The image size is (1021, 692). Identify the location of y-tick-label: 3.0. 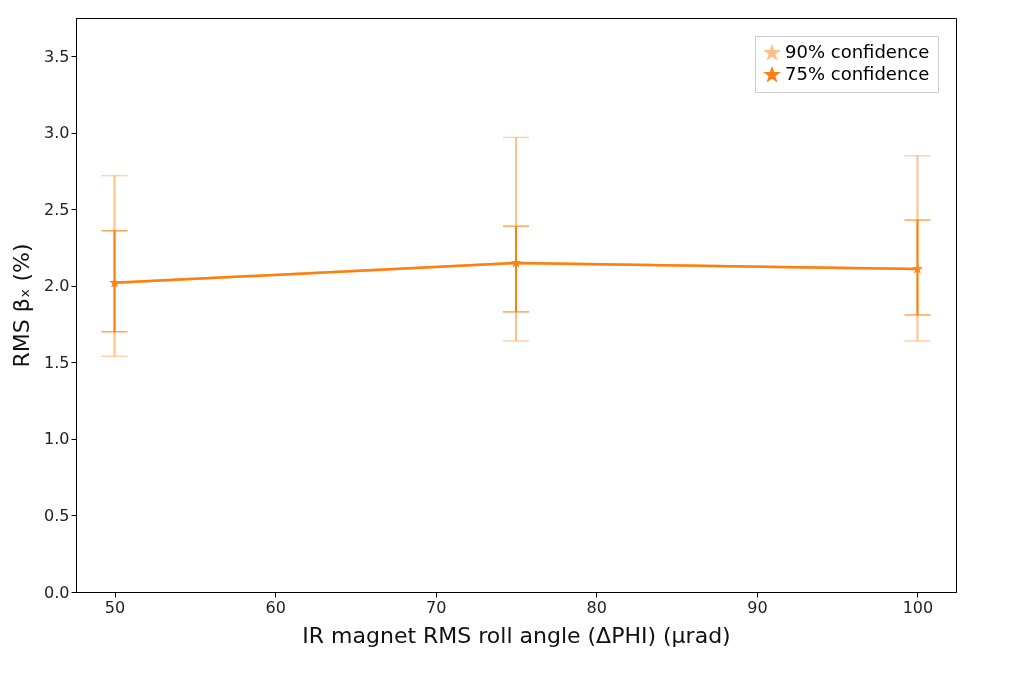
(57, 133).